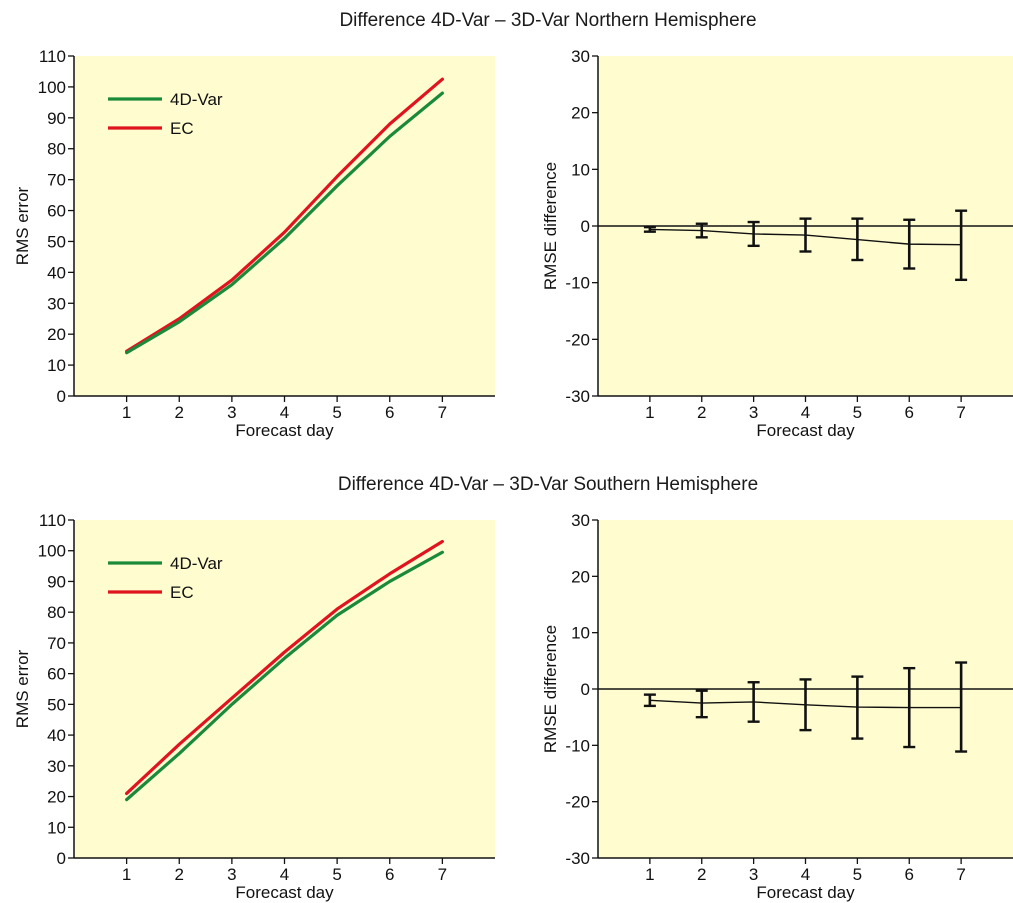 The width and height of the screenshot is (1013, 903). I want to click on y-tick-label: 40, so click(56, 272).